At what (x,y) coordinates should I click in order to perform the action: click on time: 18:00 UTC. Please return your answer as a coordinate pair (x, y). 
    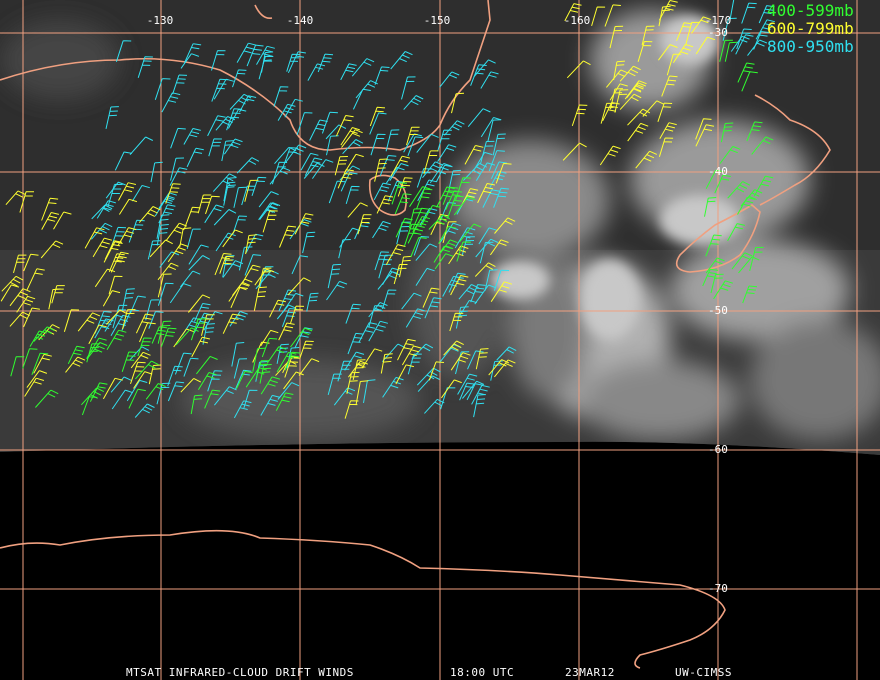
    Looking at the image, I should click on (482, 672).